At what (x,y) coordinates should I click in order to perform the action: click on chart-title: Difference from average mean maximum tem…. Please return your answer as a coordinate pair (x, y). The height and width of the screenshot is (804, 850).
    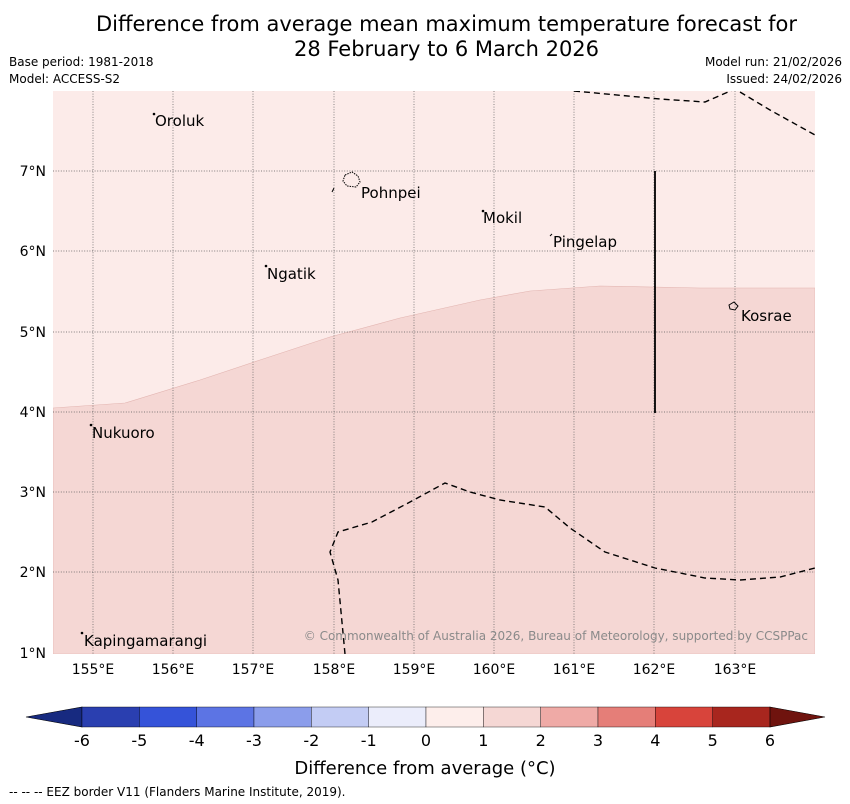
    Looking at the image, I should click on (425, 37).